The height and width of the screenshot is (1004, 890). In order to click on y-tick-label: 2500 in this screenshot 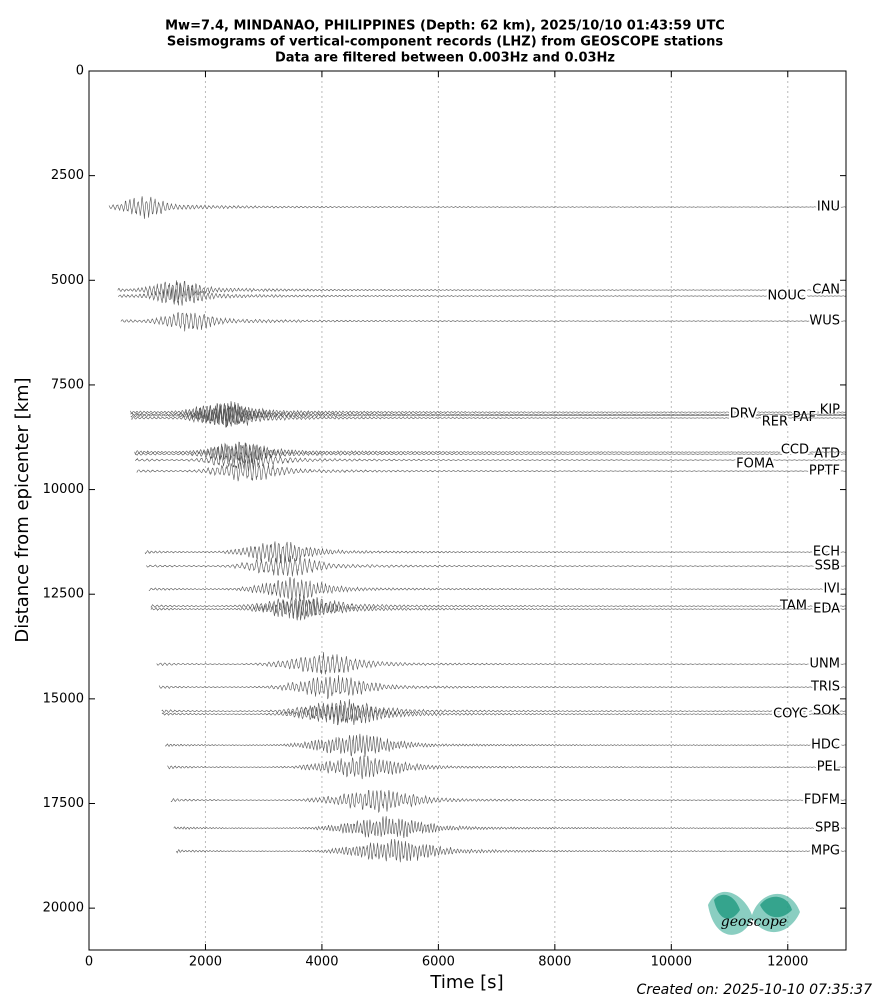, I will do `click(67, 175)`.